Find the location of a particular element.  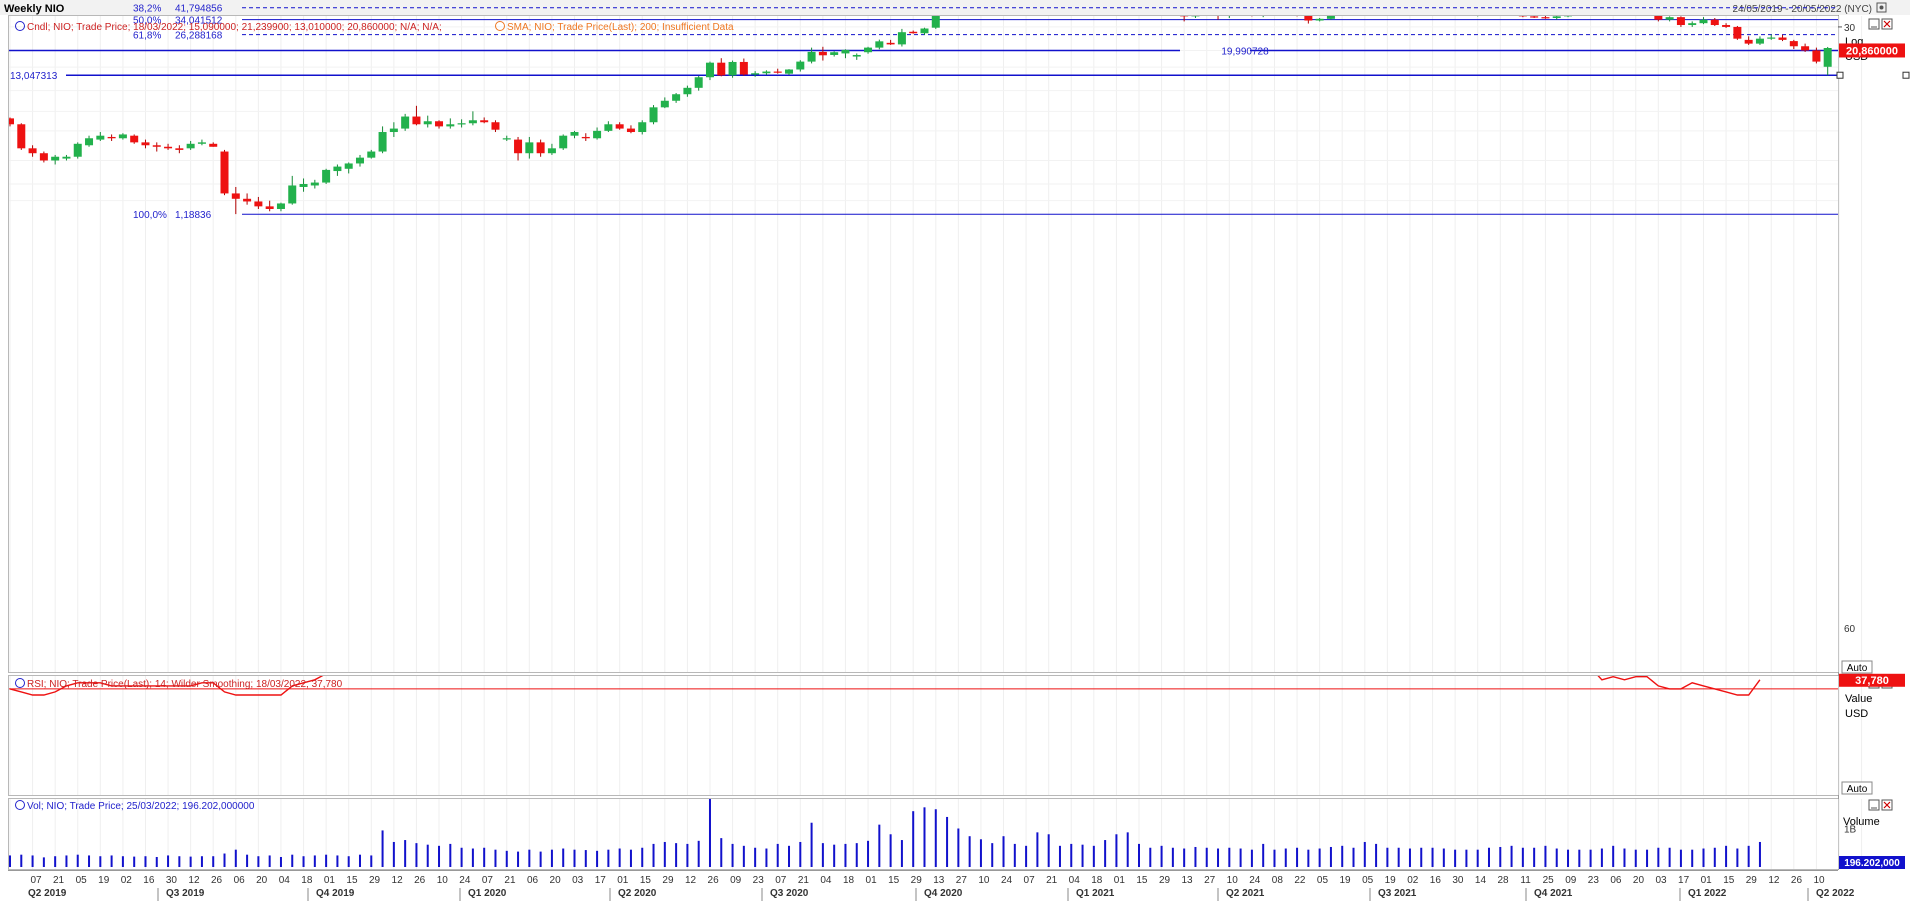

chart-settings-icon is located at coordinates (1881, 7).